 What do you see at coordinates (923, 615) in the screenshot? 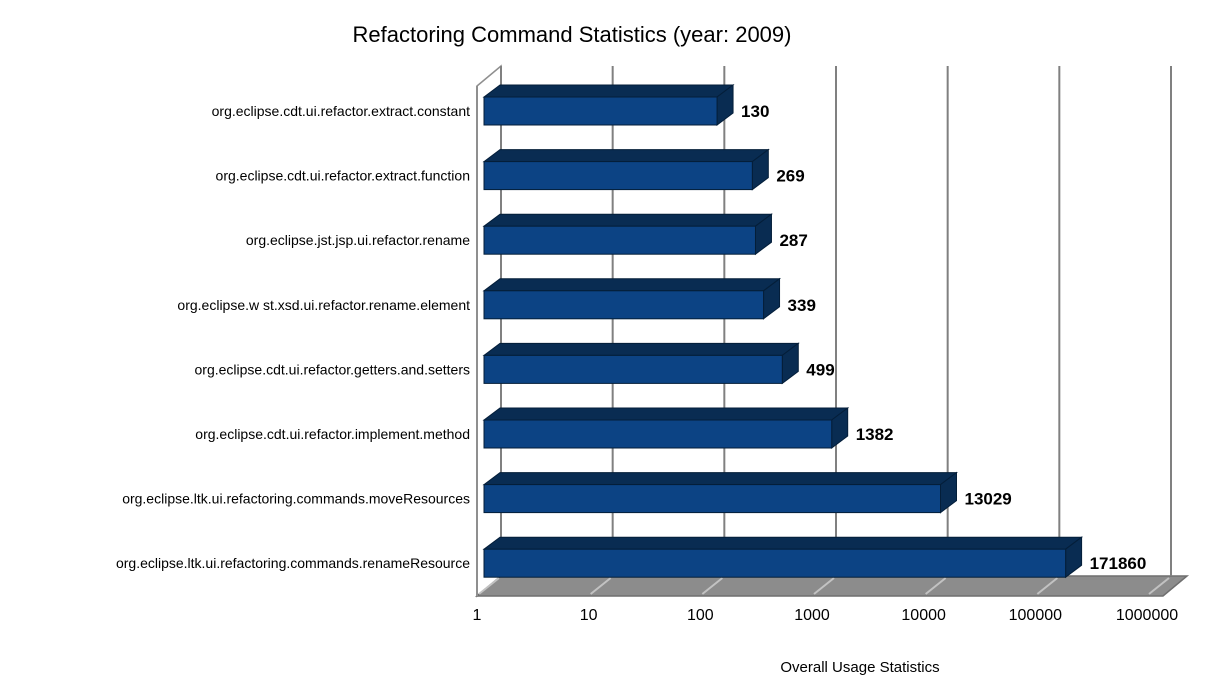
I see `x-tick-label: 10000` at bounding box center [923, 615].